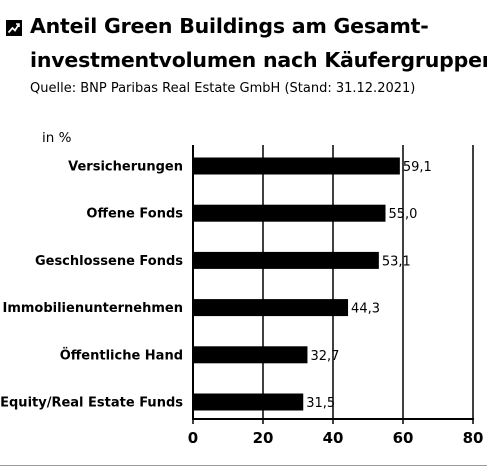  I want to click on category-label: Immobilienunternehmen, so click(92, 308).